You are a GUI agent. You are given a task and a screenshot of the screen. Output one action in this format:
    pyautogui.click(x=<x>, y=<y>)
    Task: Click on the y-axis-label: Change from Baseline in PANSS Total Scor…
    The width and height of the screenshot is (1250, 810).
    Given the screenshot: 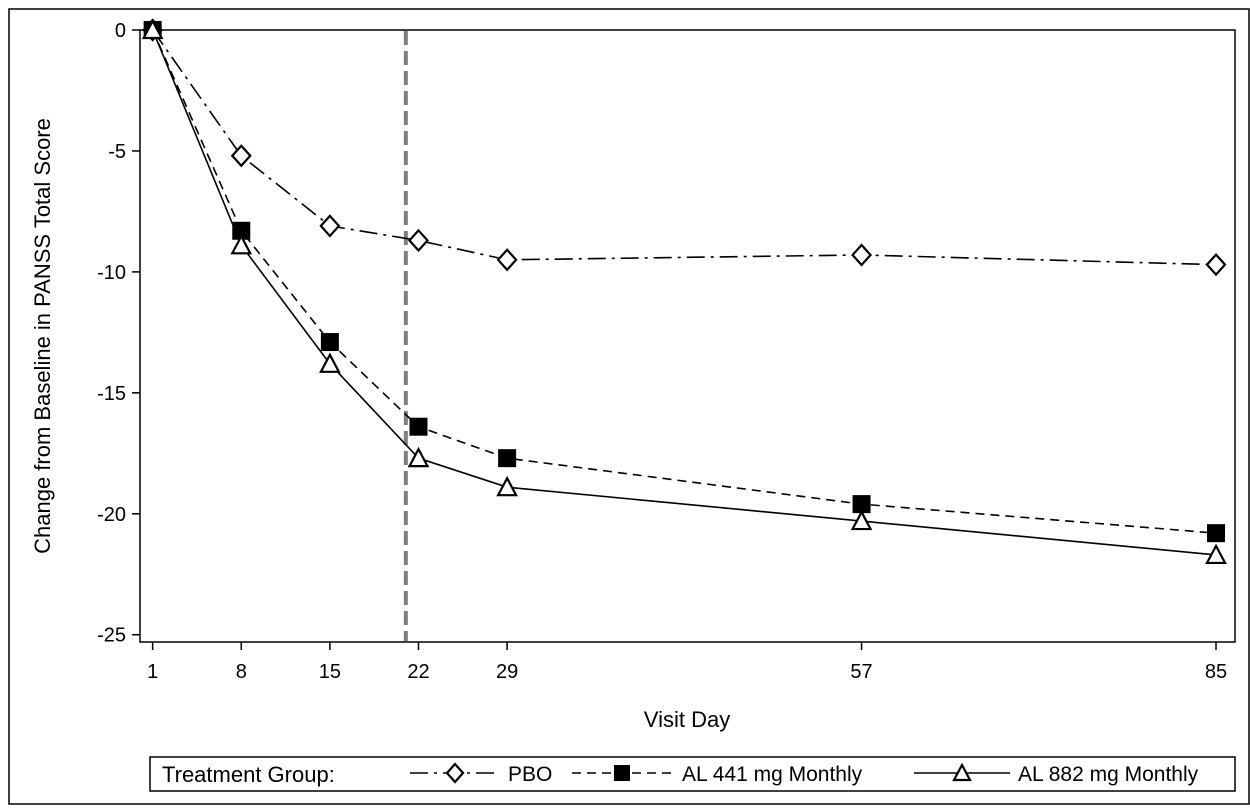 What is the action you would take?
    pyautogui.click(x=42, y=336)
    